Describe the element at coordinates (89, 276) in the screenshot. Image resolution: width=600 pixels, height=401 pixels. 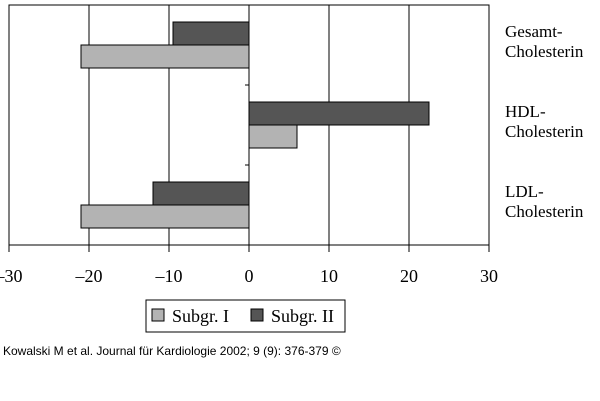
I see `x-tick-label: –20` at that location.